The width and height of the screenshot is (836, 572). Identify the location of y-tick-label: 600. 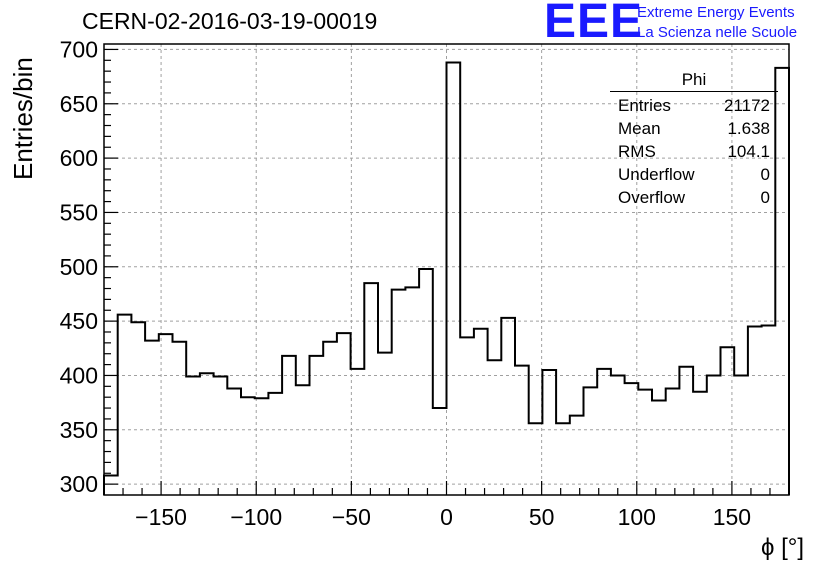
(79, 158).